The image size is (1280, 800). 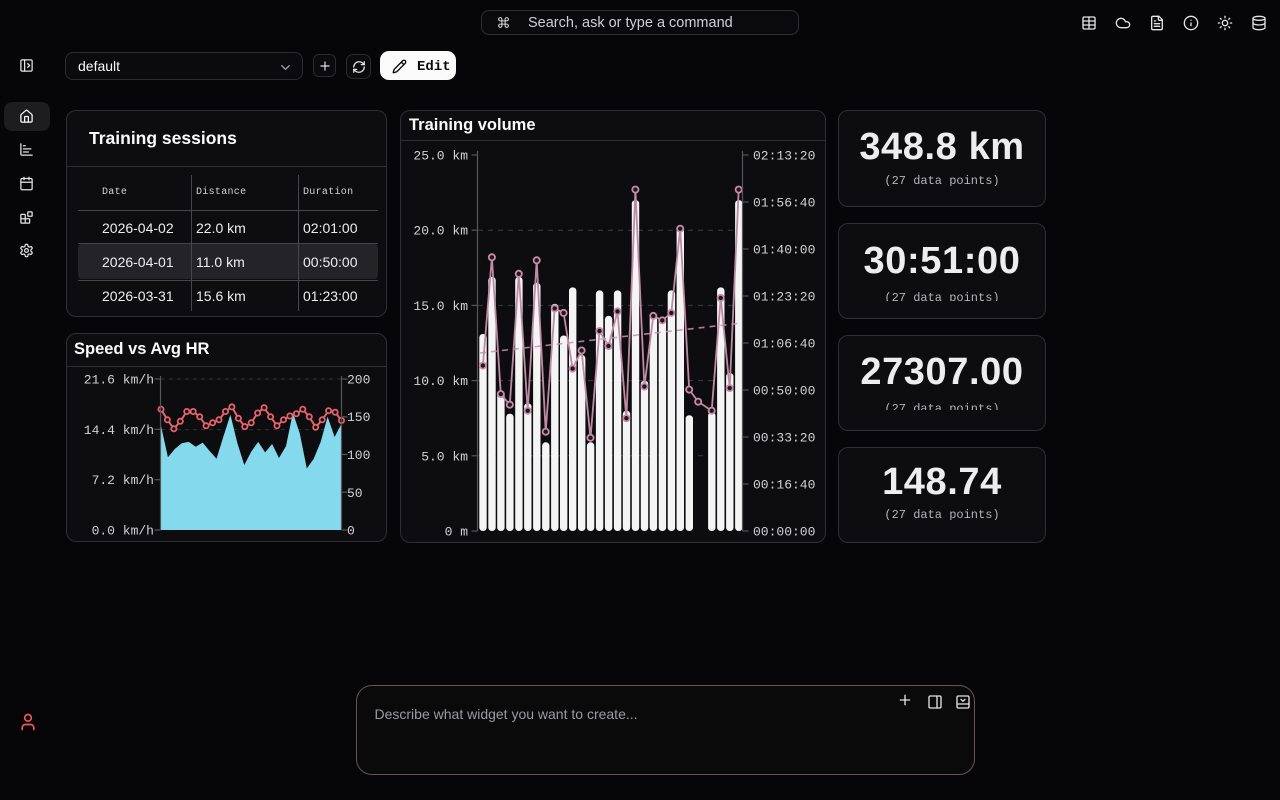 I want to click on svg-text: 50, so click(x=355, y=493).